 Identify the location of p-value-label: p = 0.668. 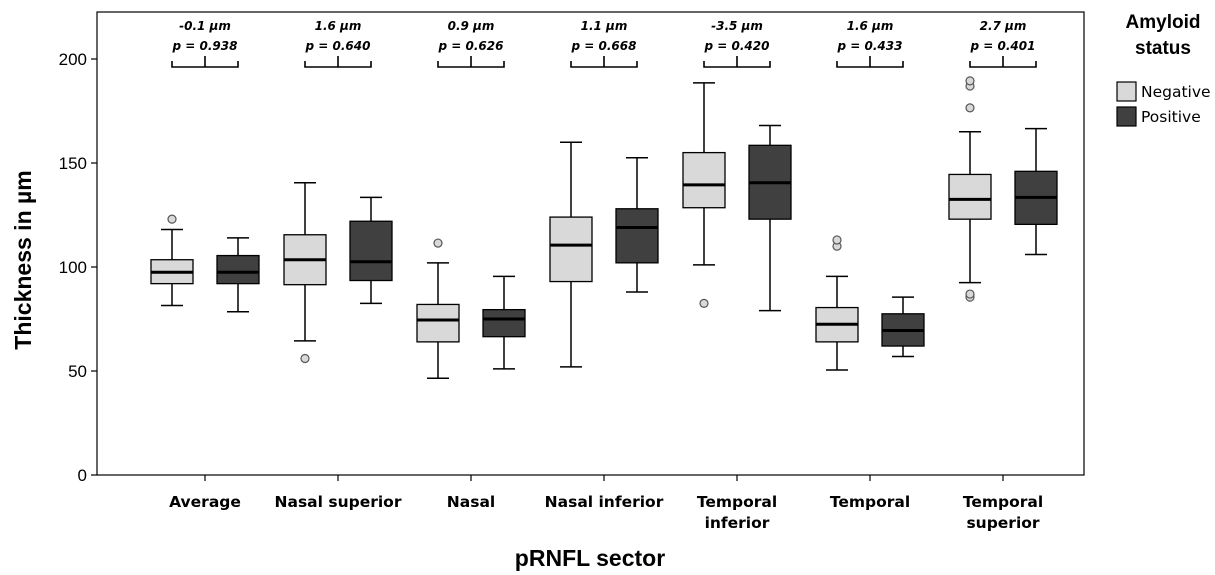
(604, 46).